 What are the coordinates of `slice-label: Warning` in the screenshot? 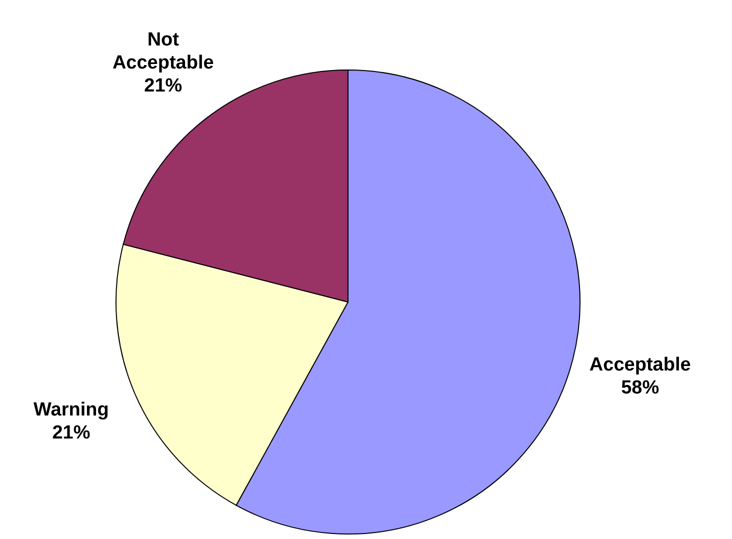 It's located at (71, 409).